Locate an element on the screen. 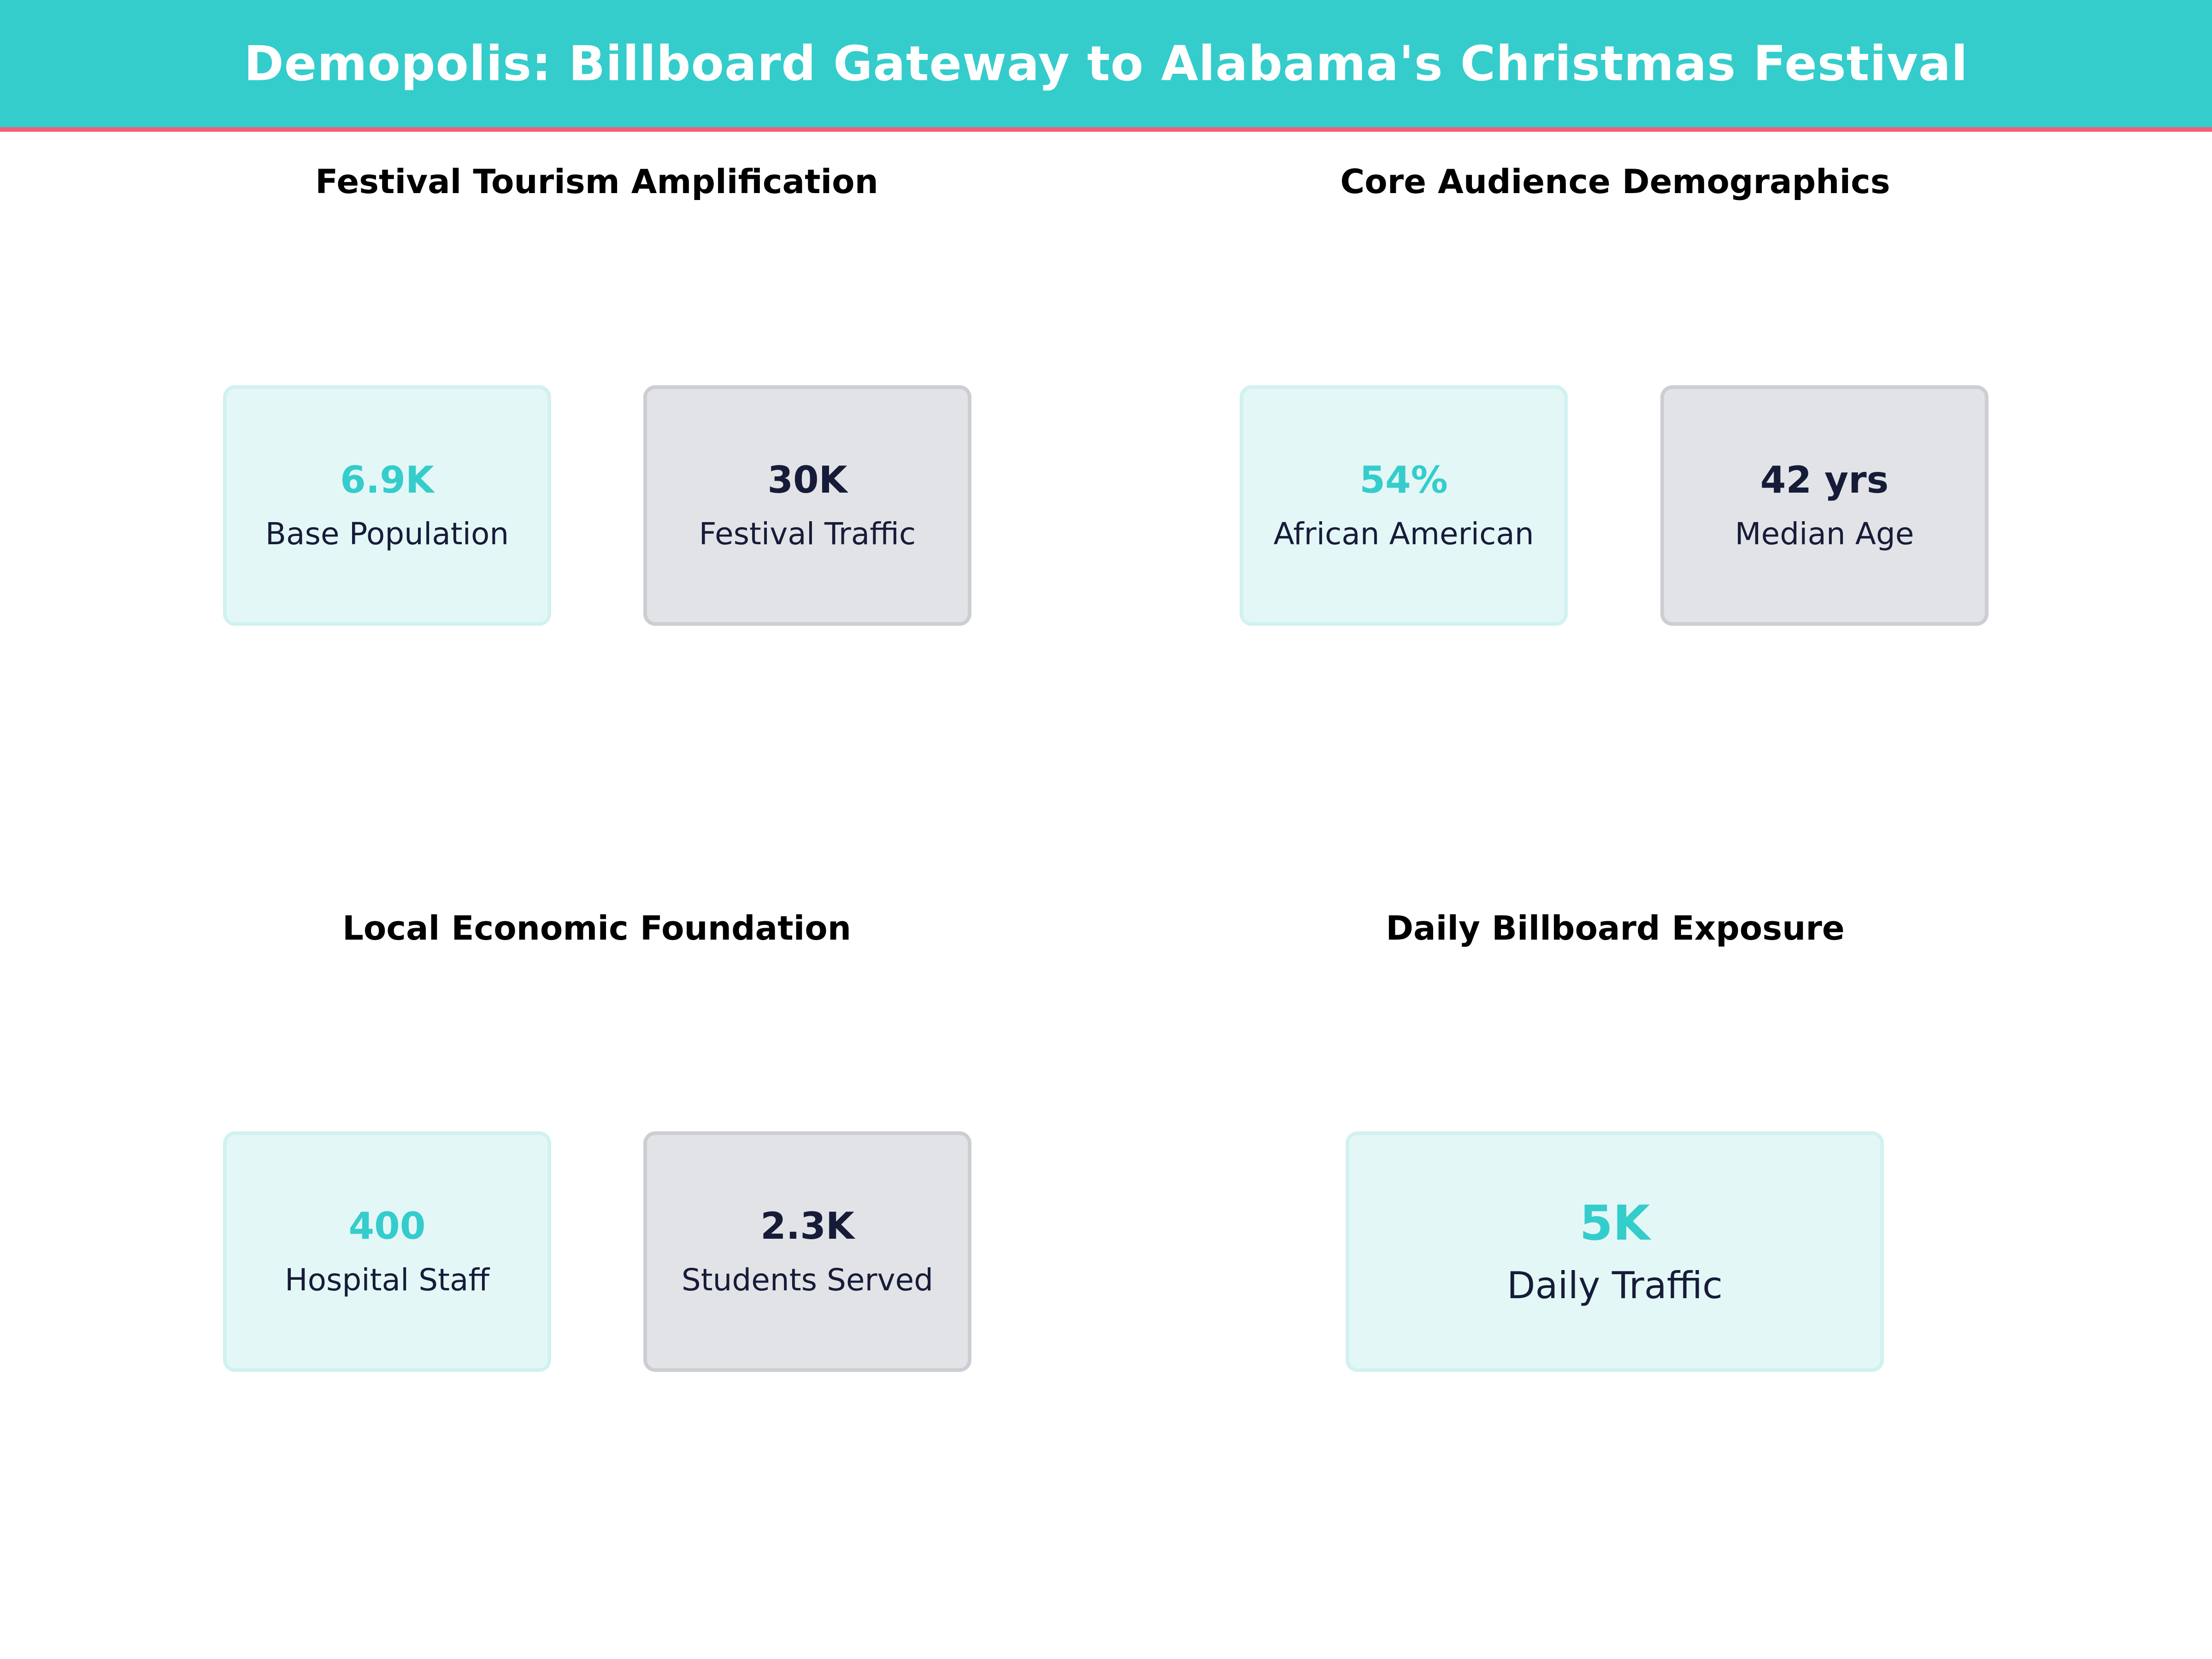 This screenshot has width=2212, height=1659. stat-card-base-population: 6.9K Base Population is located at coordinates (387, 505).